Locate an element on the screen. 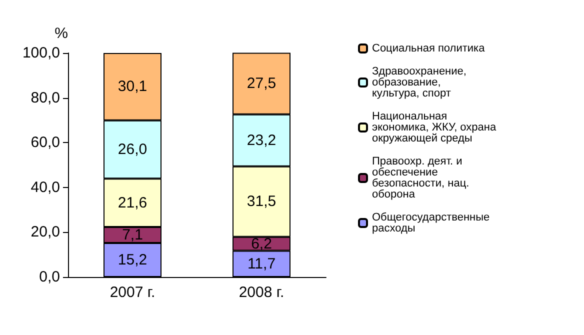 This screenshot has width=584, height=335. y-tick-label: 0,0 is located at coordinates (49, 277).